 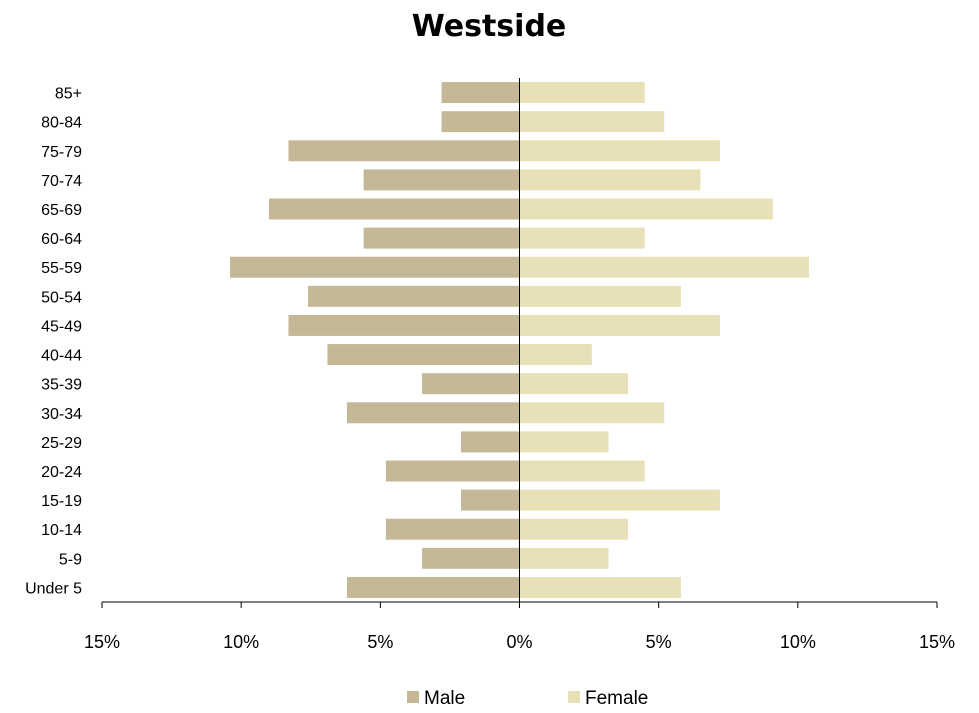 I want to click on x-tick-label-3: 0%, so click(x=519, y=642).